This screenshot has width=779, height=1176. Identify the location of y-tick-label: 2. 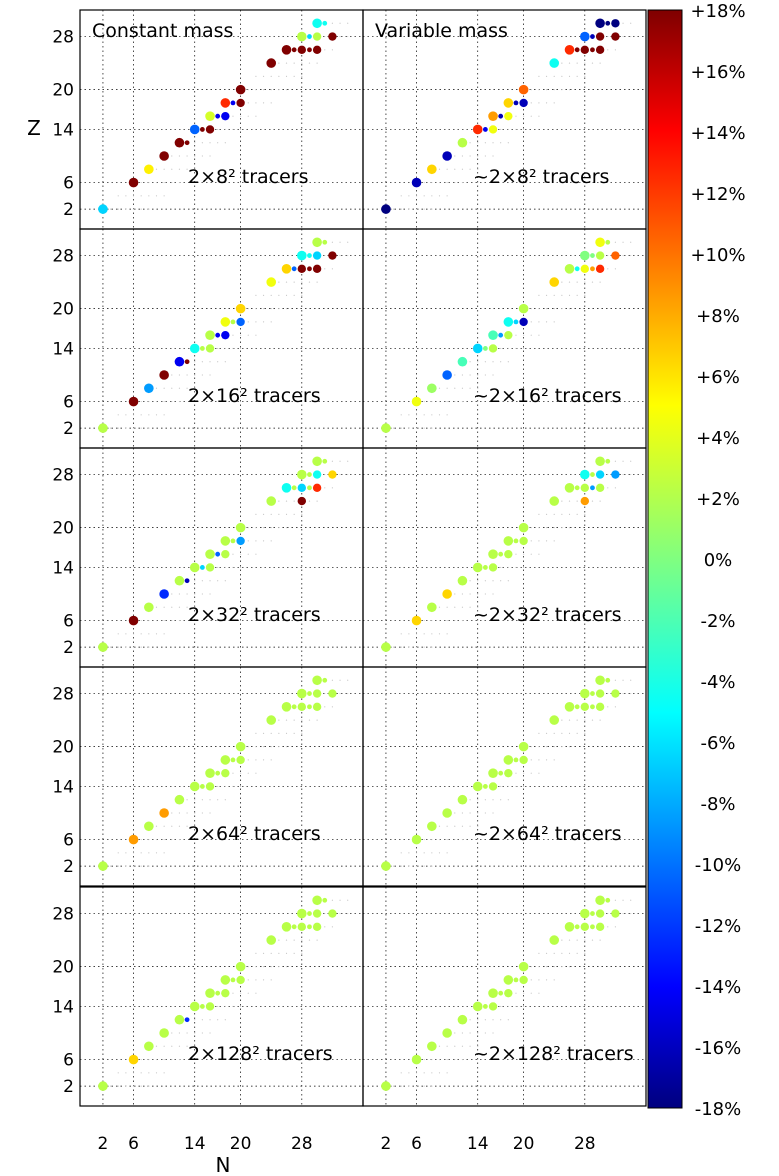
(68, 648).